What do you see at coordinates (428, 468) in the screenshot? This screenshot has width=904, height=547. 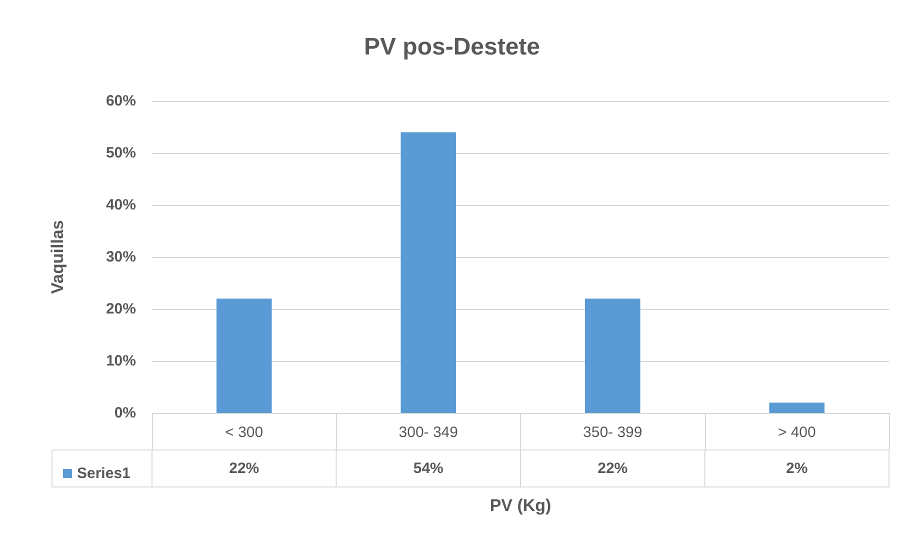 I see `data-label: 54%` at bounding box center [428, 468].